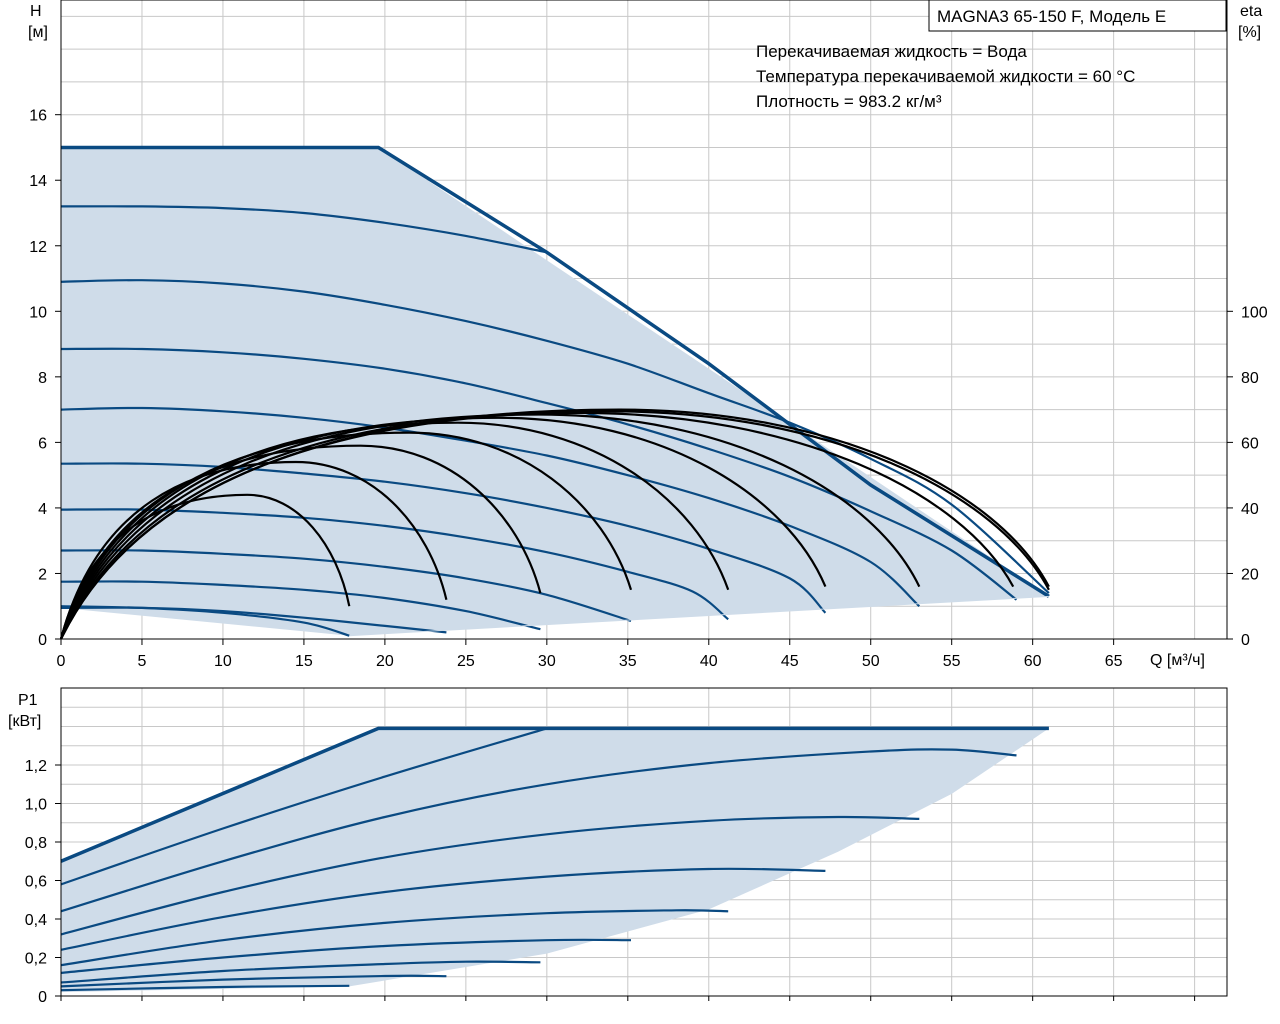 Image resolution: width=1280 pixels, height=1024 pixels. Describe the element at coordinates (1250, 509) in the screenshot. I see `y2-tick-label: 40` at that location.